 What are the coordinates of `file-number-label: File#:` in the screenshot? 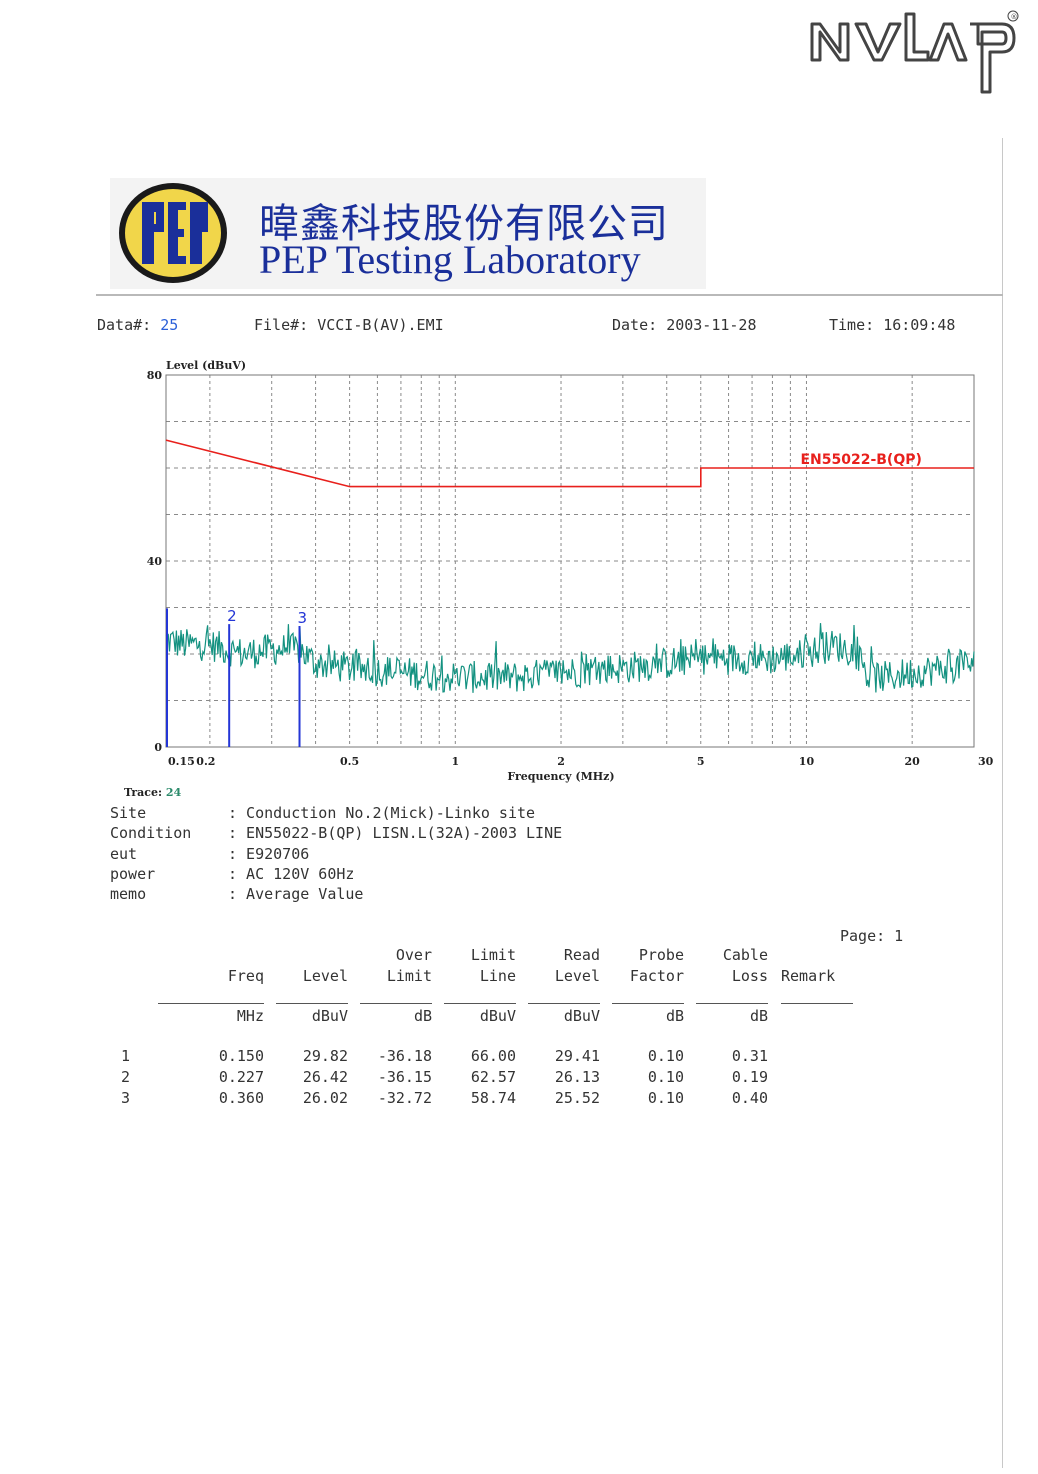 It's located at (281, 325).